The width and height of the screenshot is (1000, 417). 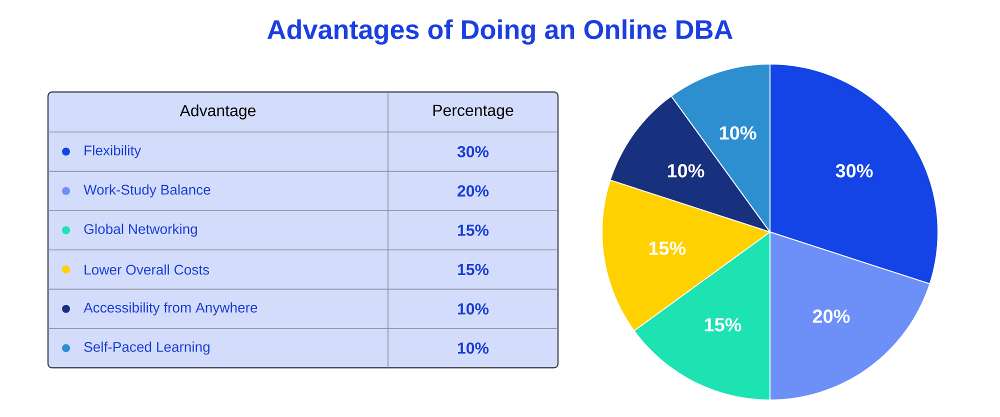 I want to click on data-label: 20%, so click(x=831, y=316).